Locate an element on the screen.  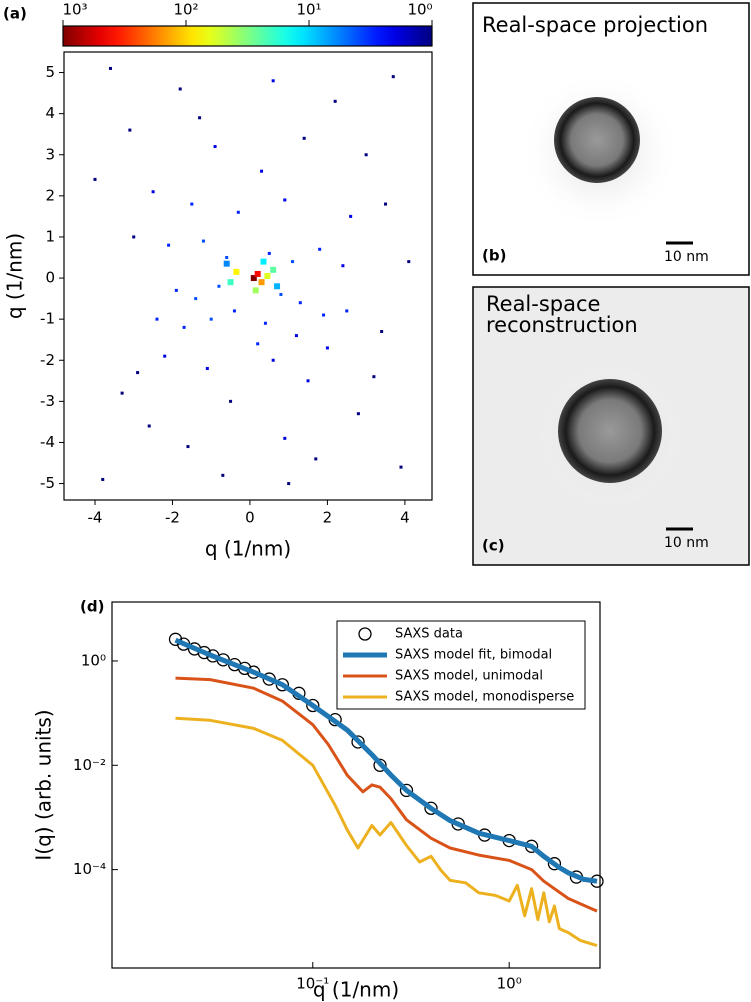
image-c is located at coordinates (611, 426).